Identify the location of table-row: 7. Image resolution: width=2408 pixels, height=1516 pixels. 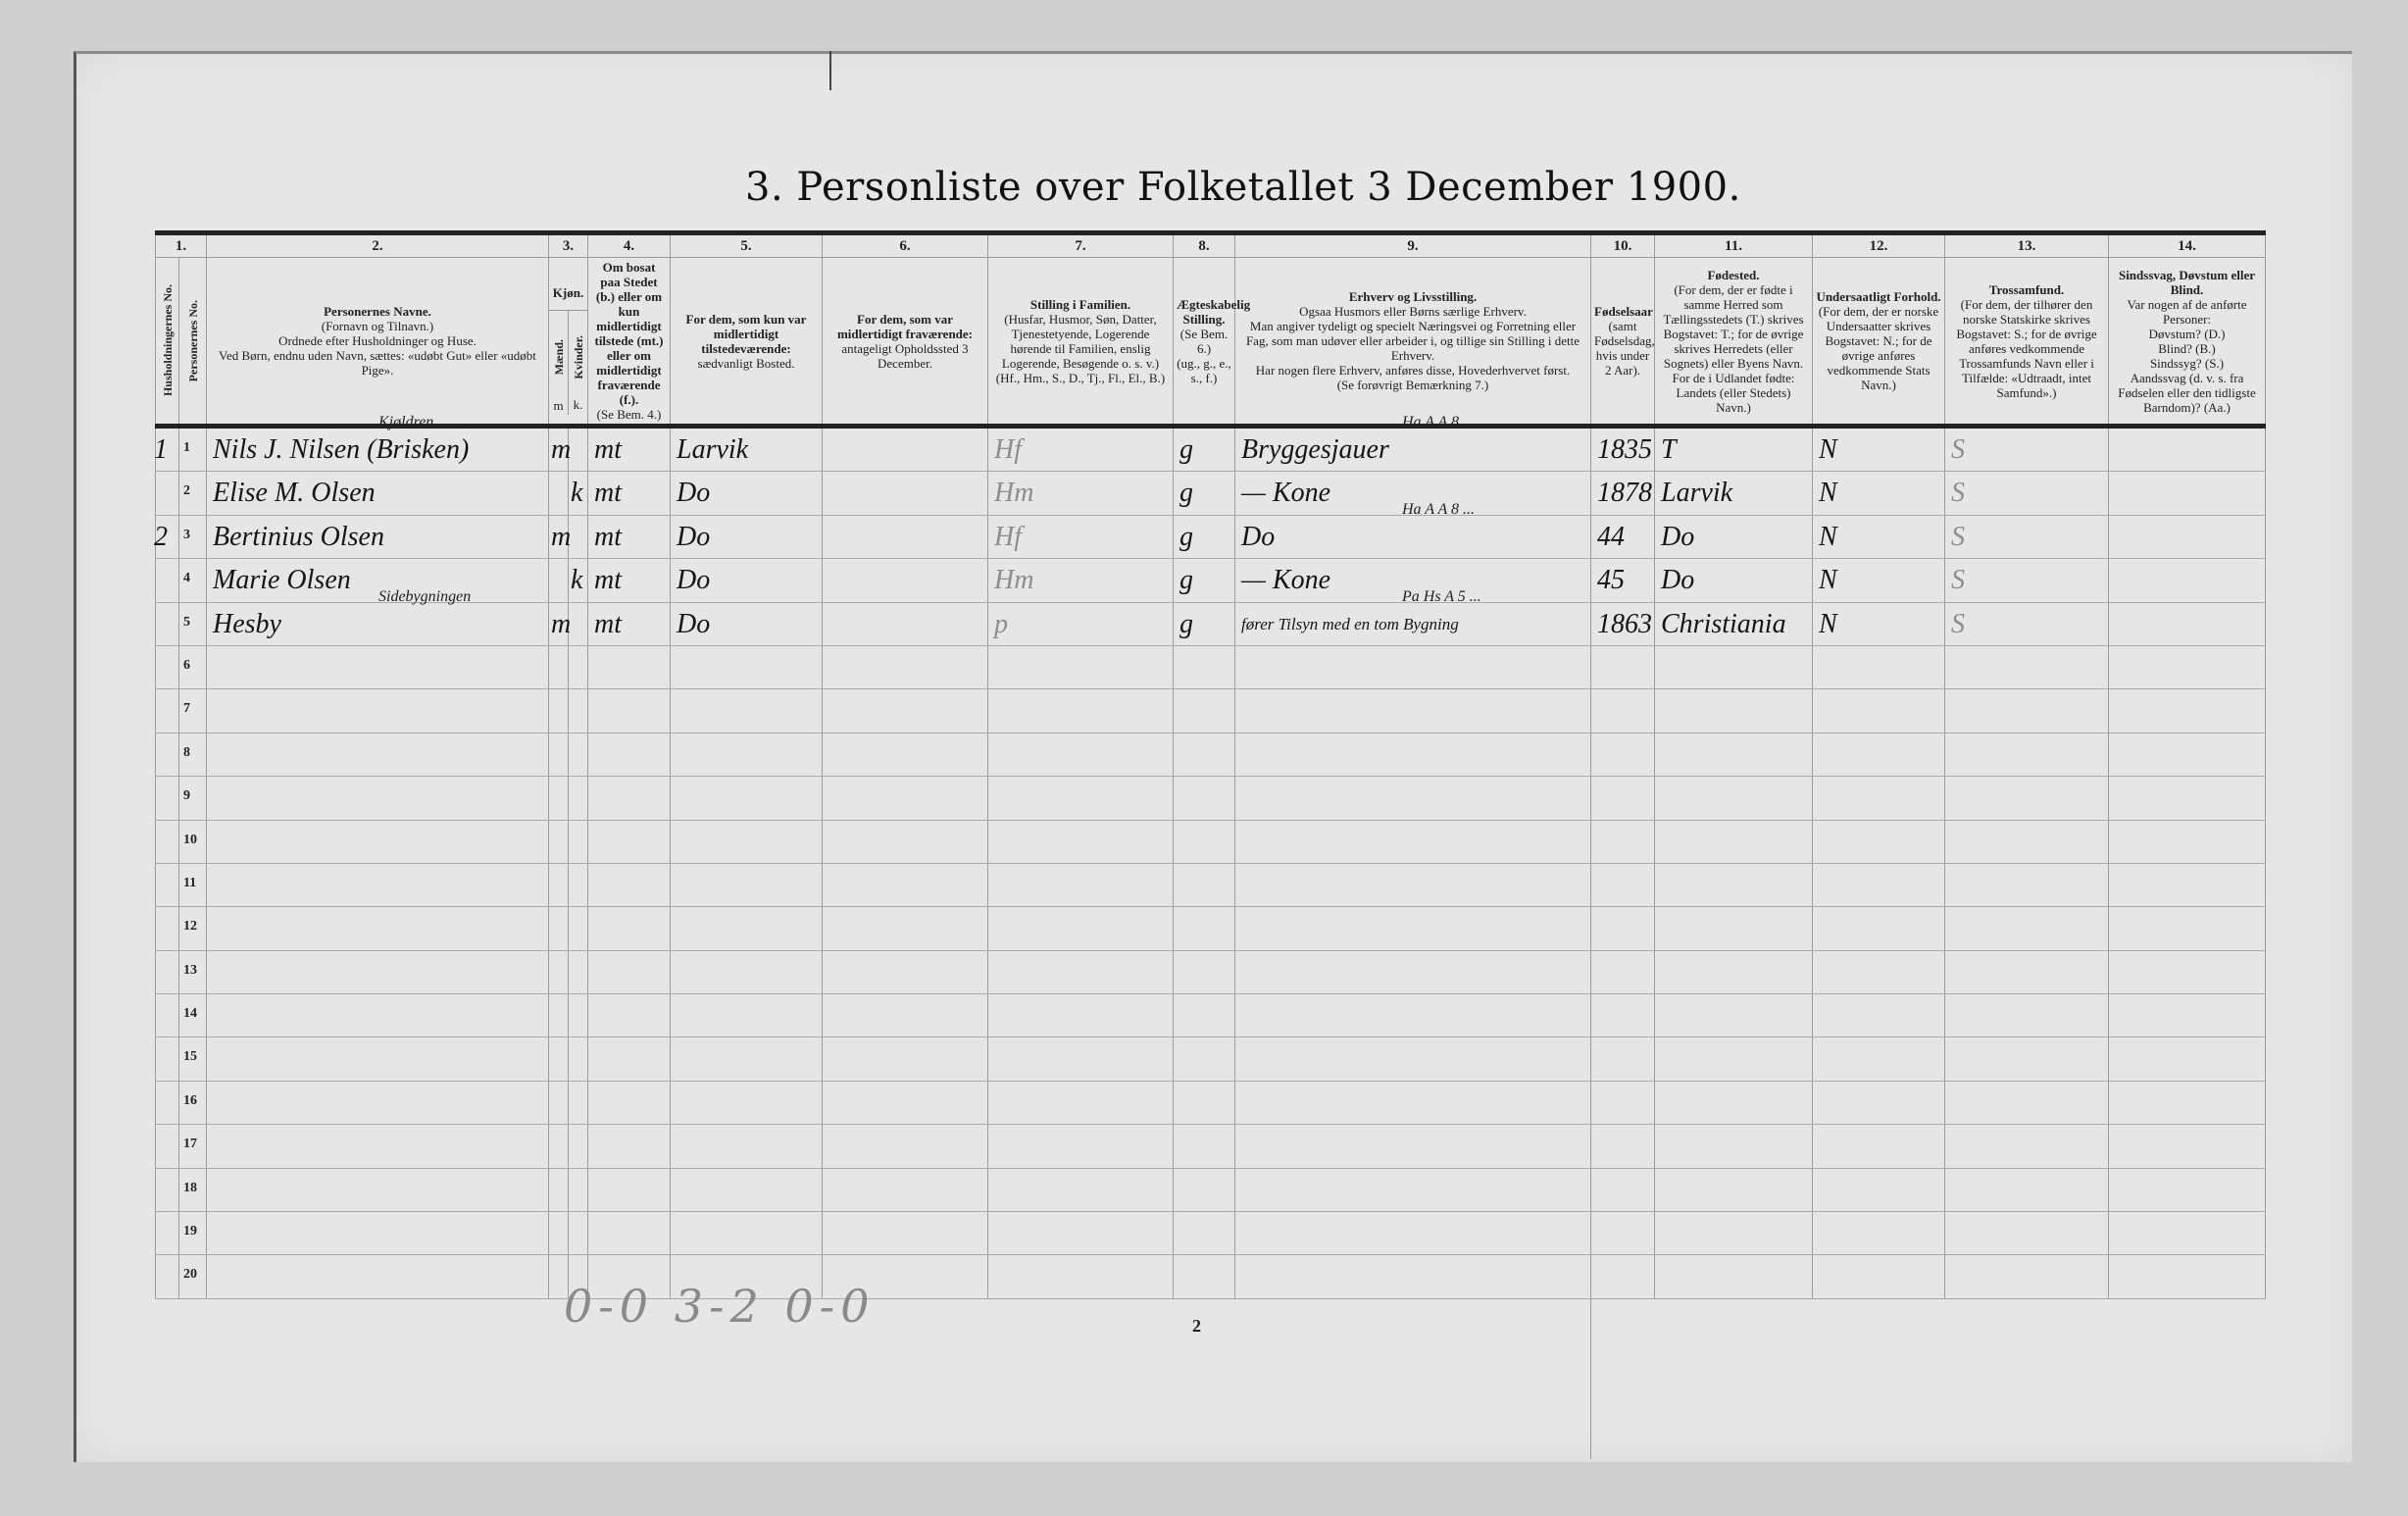
(1210, 710).